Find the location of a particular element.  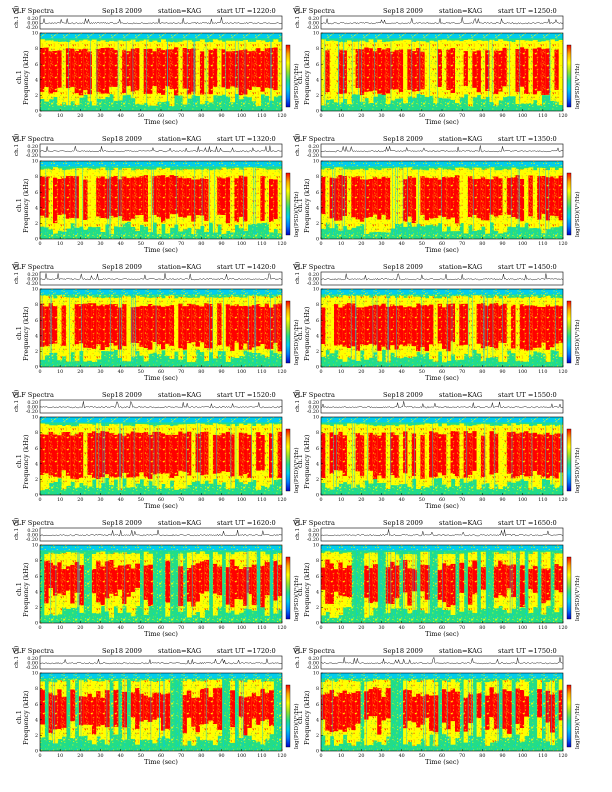

x-axis-label: Time (sec) is located at coordinates (161, 250).